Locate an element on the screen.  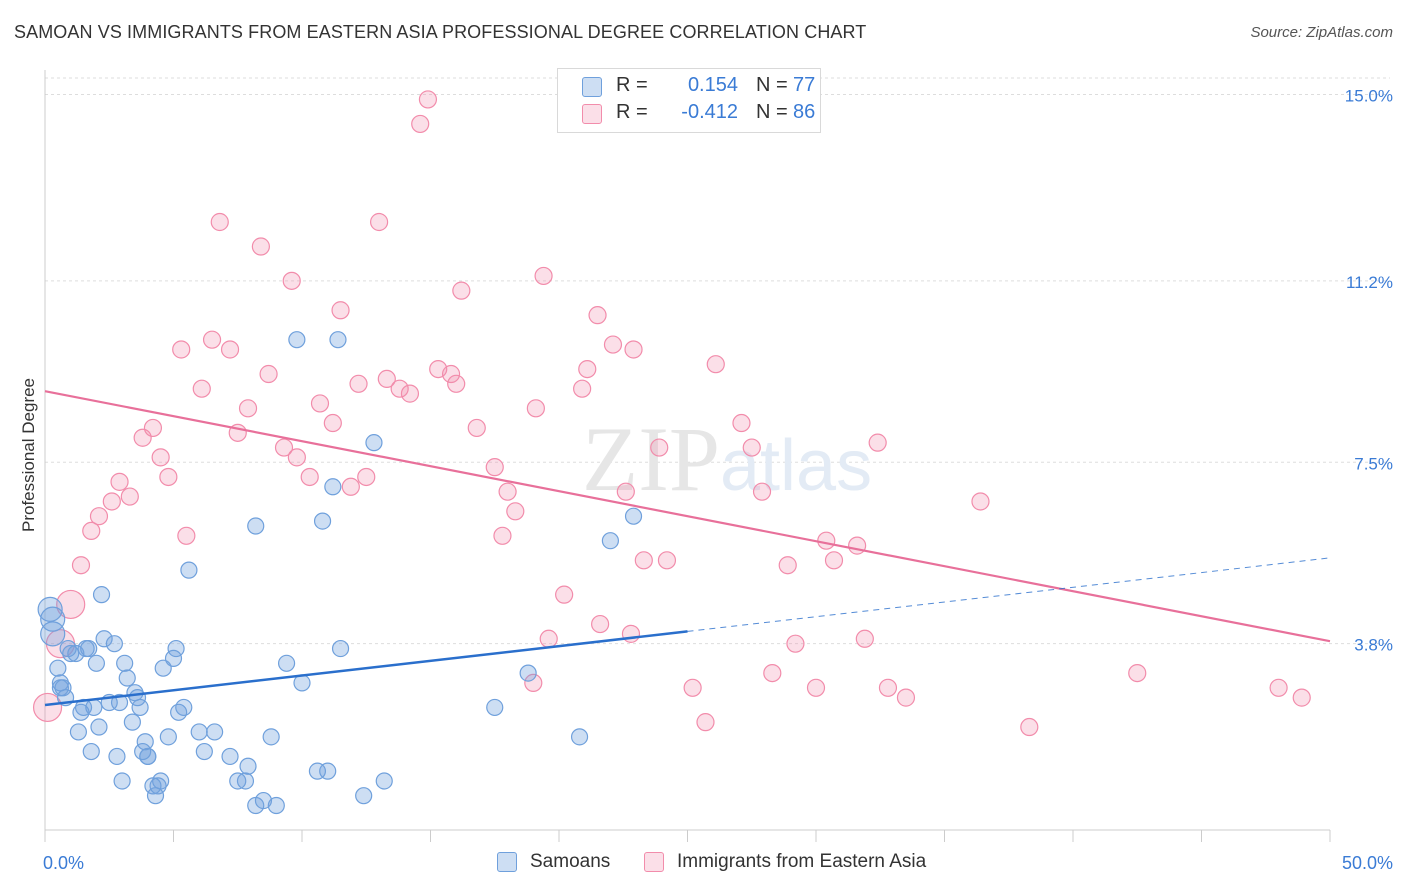
legend-n-value: 77 is located at coordinates (804, 85).